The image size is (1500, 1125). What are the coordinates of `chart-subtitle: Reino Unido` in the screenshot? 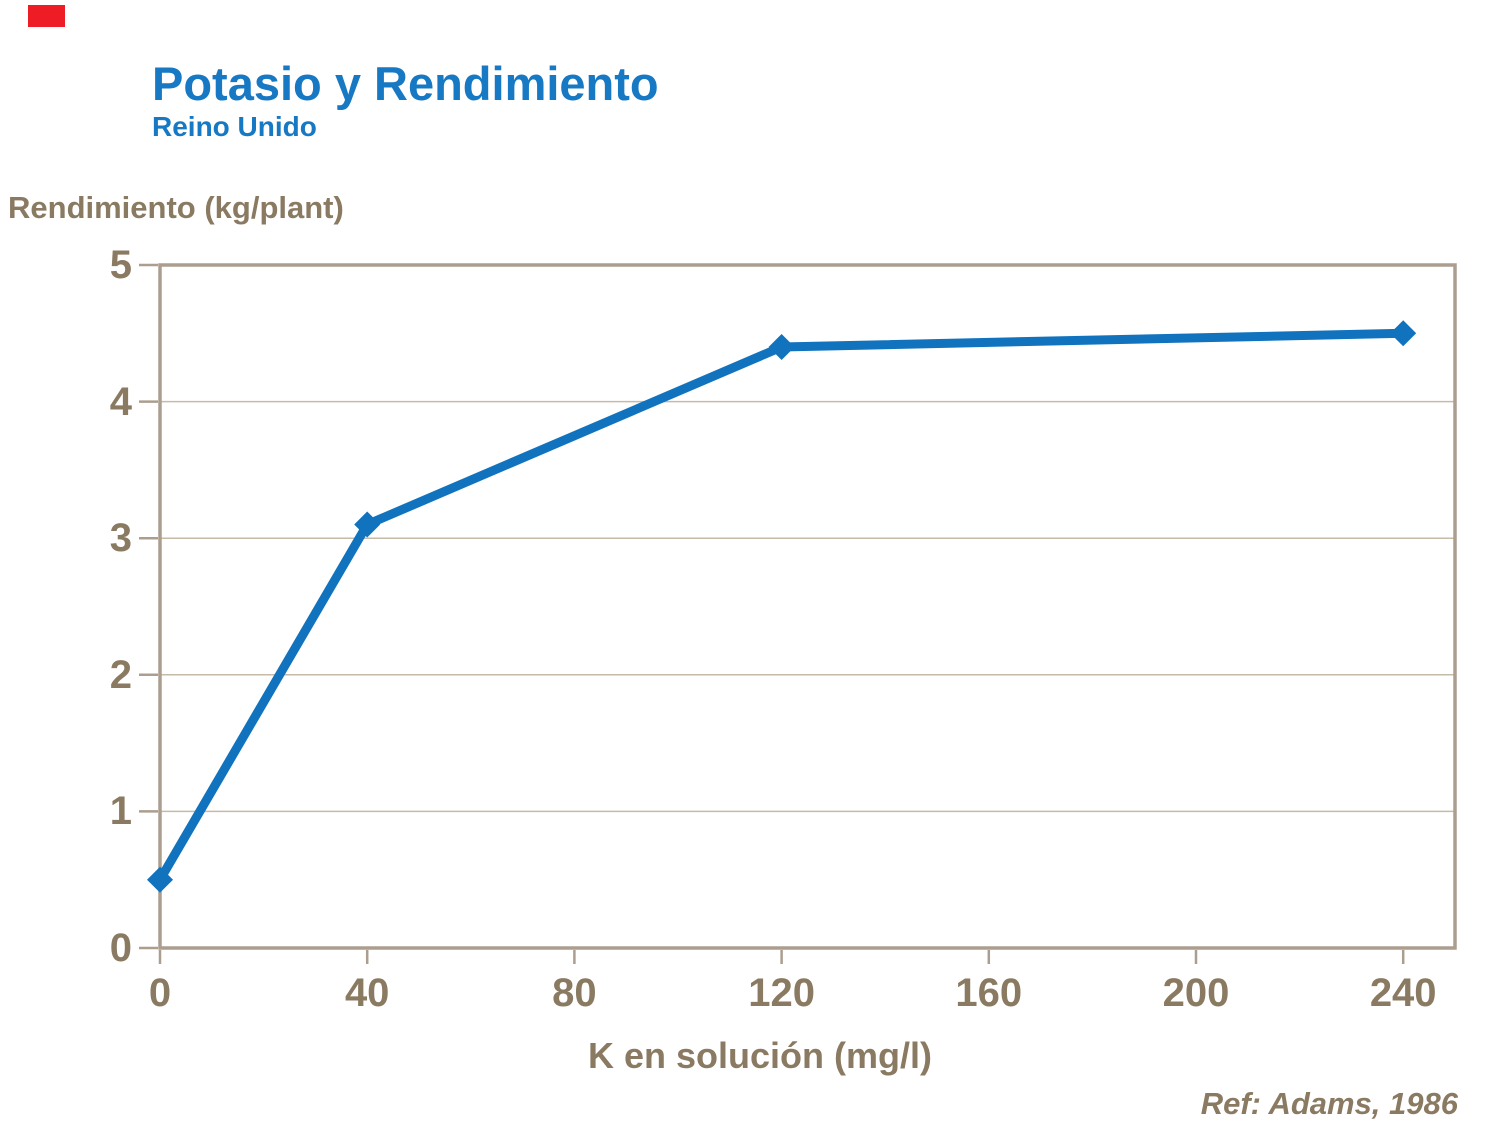 It's located at (234, 126).